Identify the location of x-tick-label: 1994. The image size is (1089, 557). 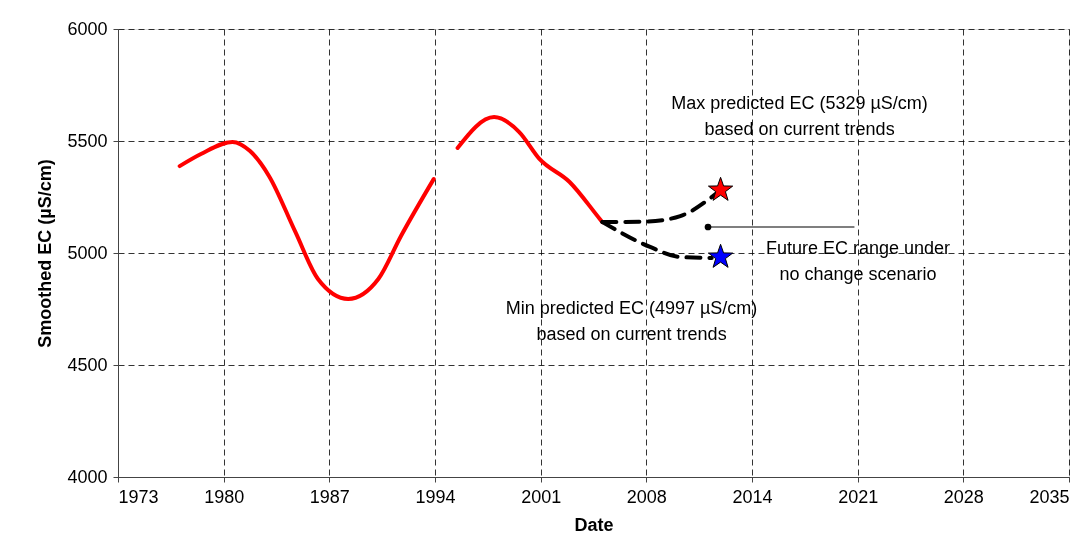
(435, 496).